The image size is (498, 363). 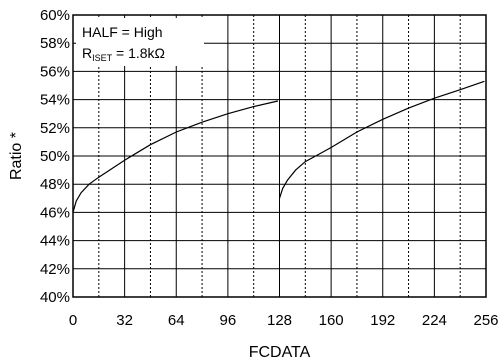 What do you see at coordinates (382, 320) in the screenshot?
I see `x-tick-label: 192` at bounding box center [382, 320].